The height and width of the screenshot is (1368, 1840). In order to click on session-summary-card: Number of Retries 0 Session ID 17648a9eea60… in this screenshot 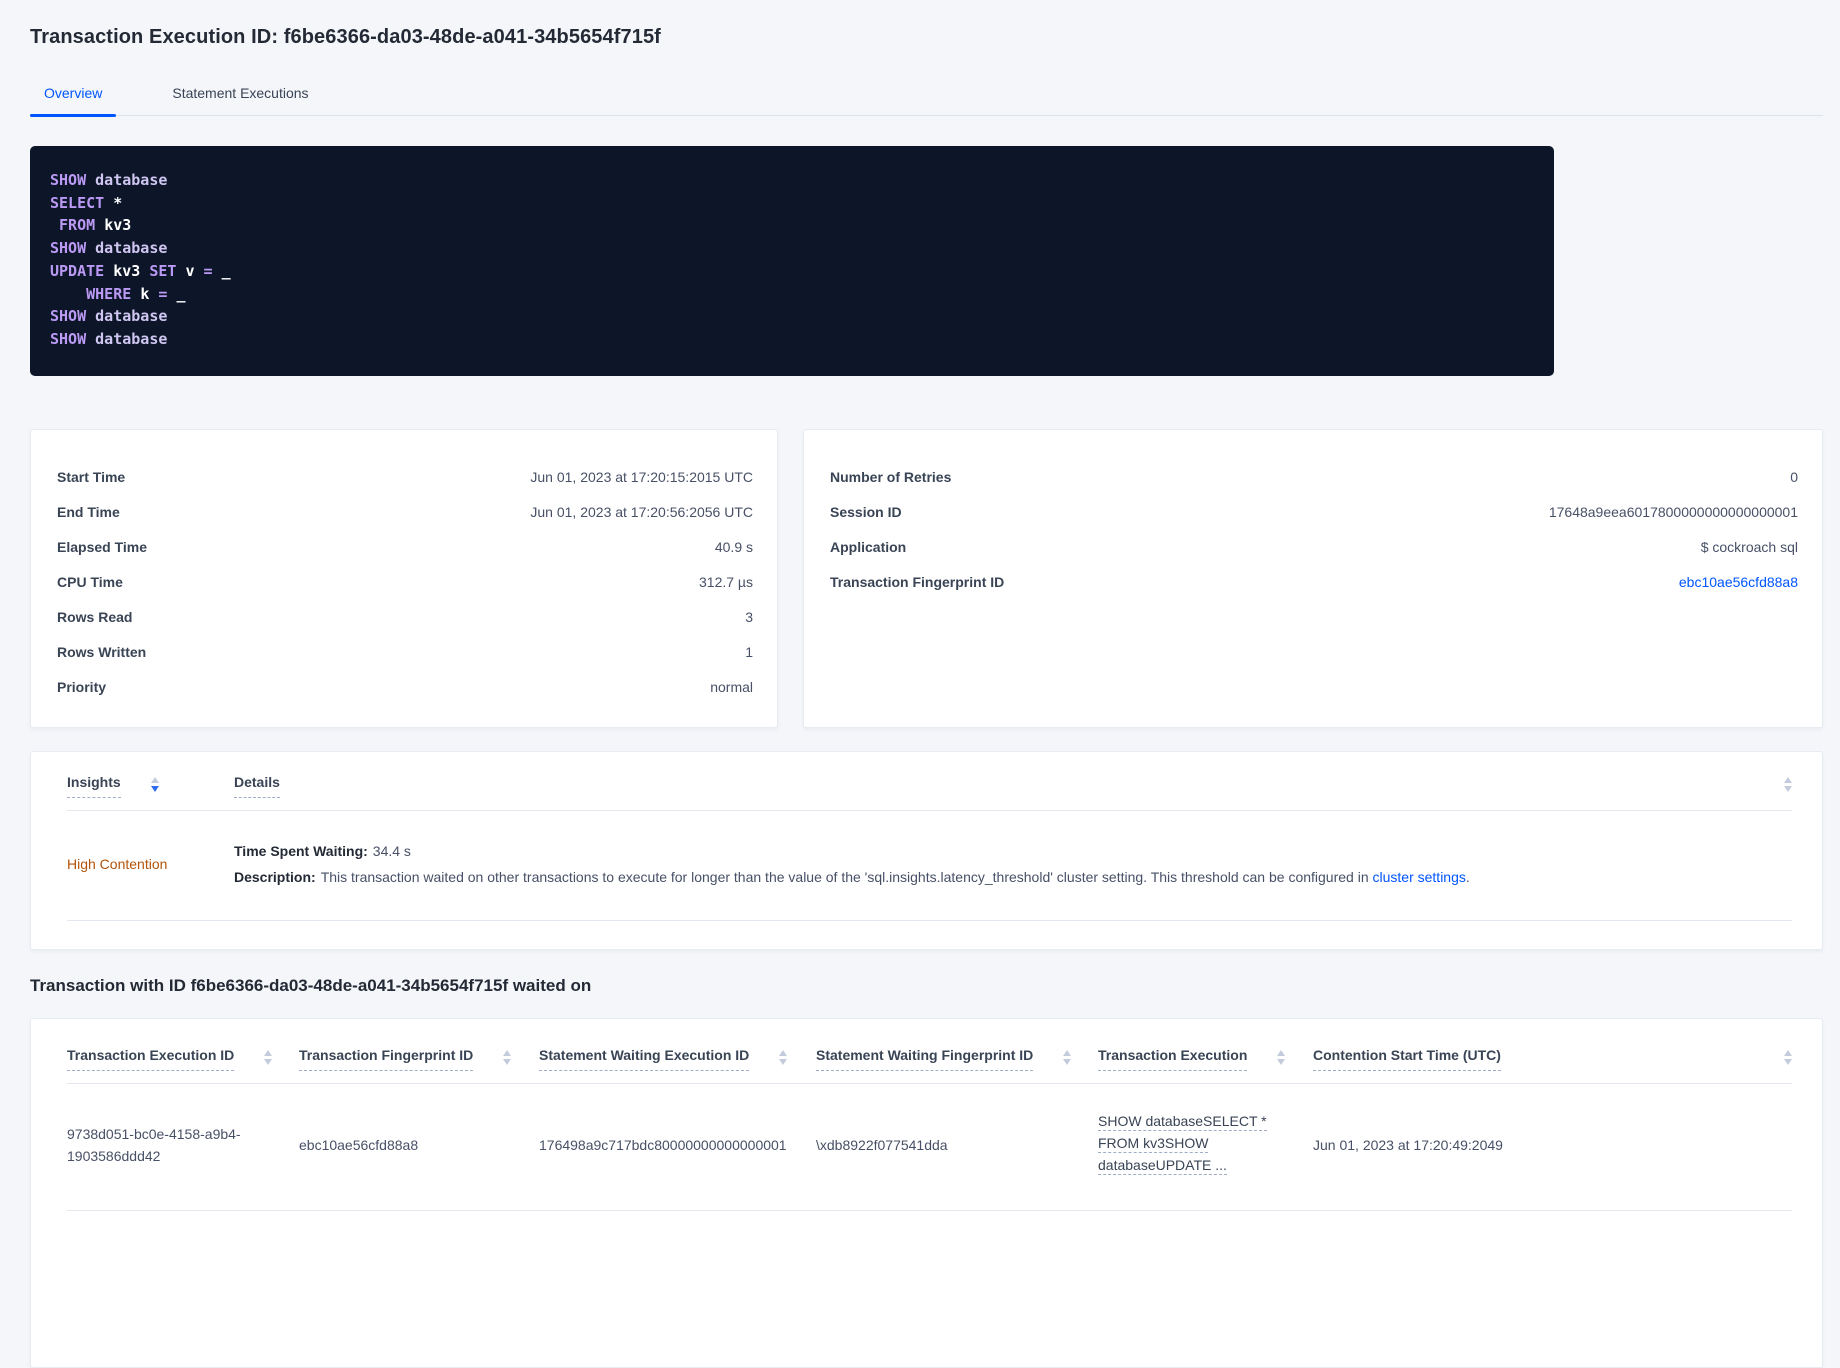, I will do `click(1313, 578)`.